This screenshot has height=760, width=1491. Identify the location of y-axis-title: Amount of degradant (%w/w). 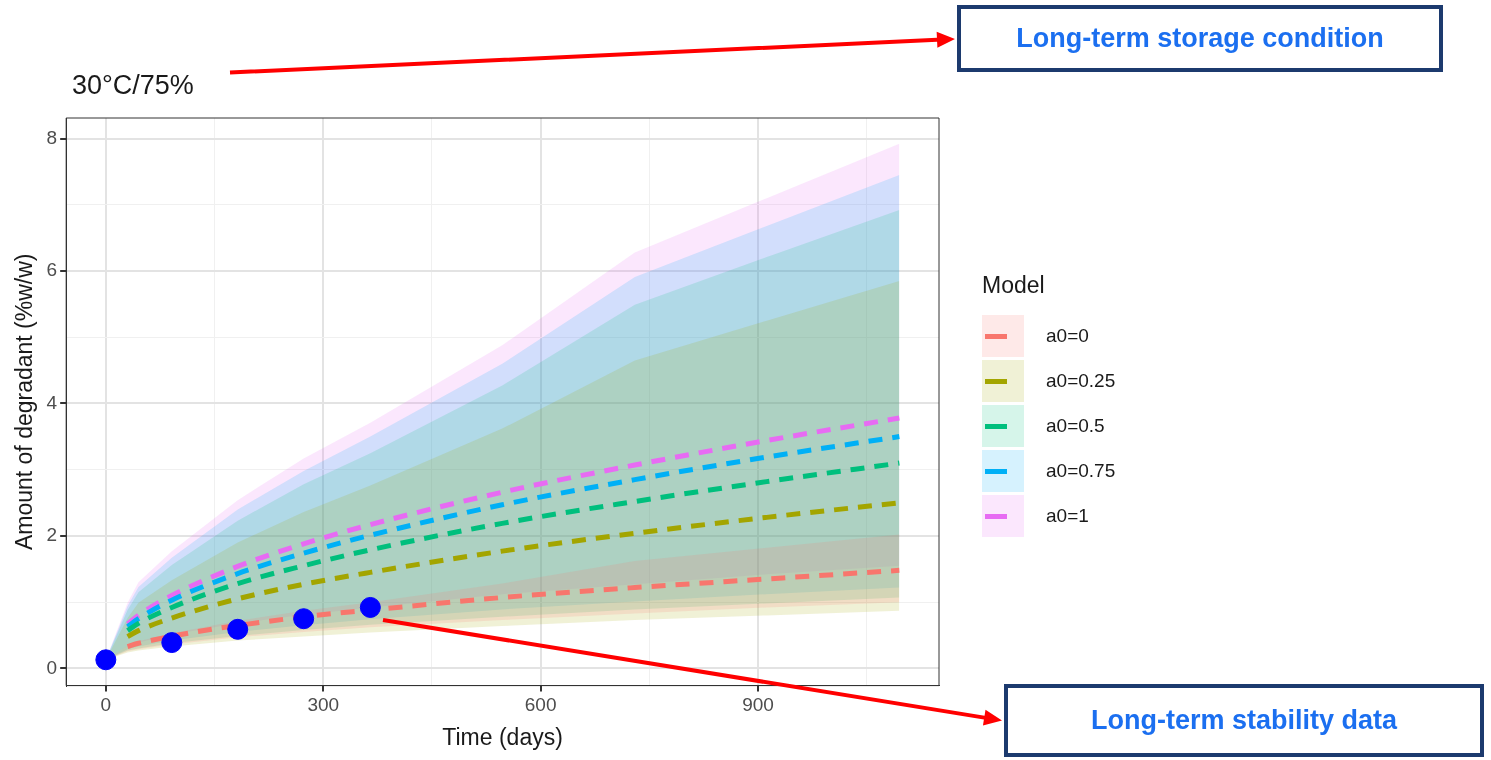
(24, 402).